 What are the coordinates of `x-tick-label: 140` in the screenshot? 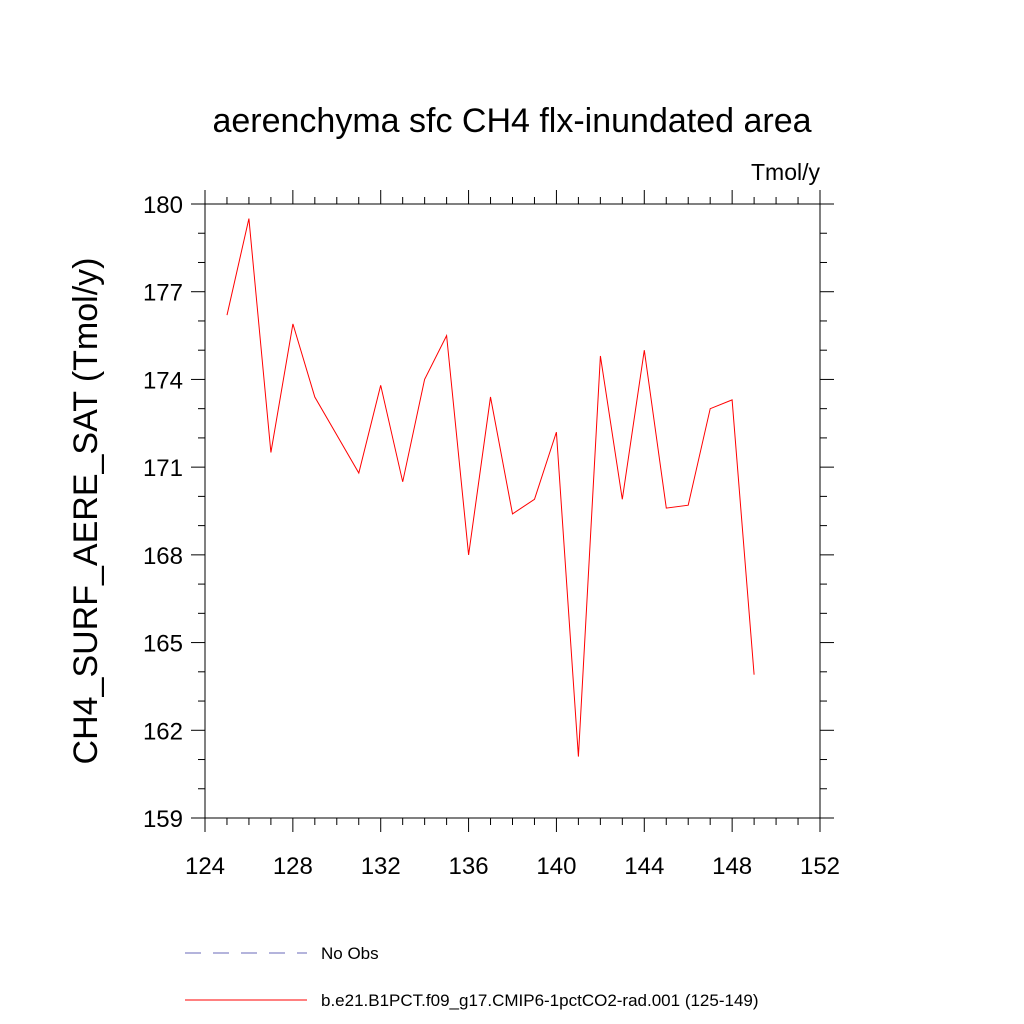 It's located at (556, 866).